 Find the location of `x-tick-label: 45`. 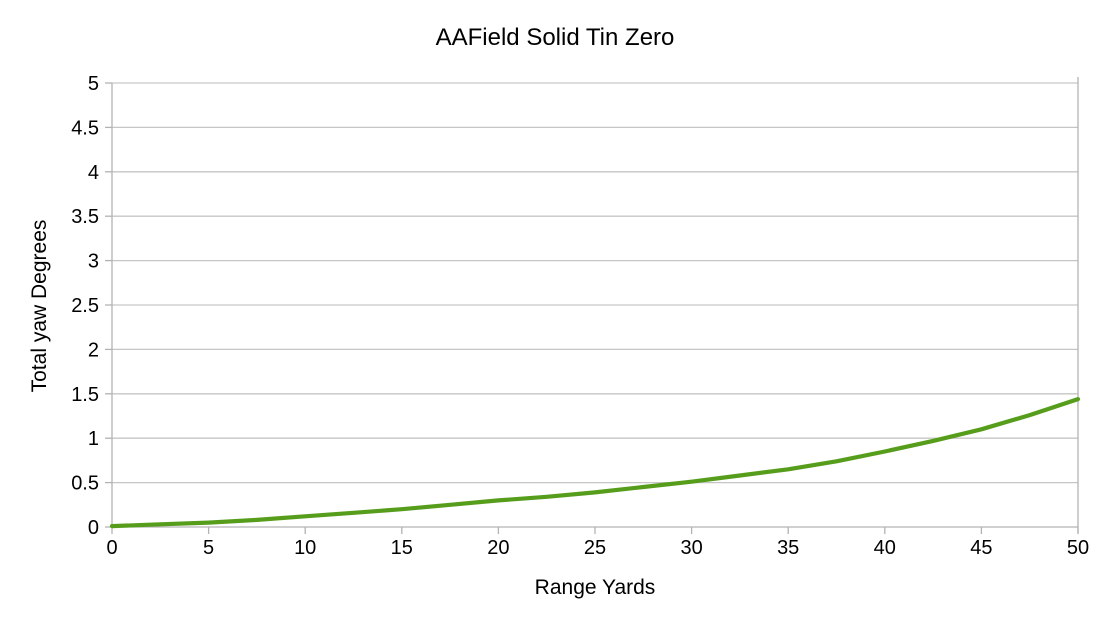

x-tick-label: 45 is located at coordinates (981, 548).